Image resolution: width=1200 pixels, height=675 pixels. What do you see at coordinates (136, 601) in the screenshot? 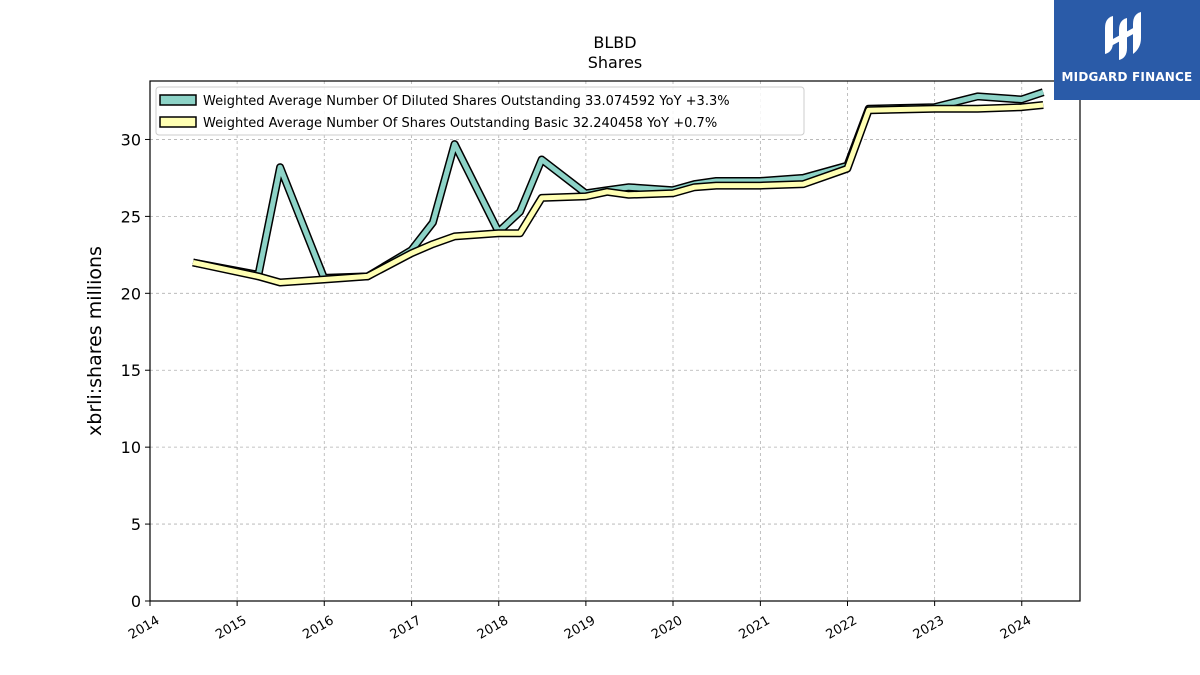
I see `y-tick-label: 0` at bounding box center [136, 601].